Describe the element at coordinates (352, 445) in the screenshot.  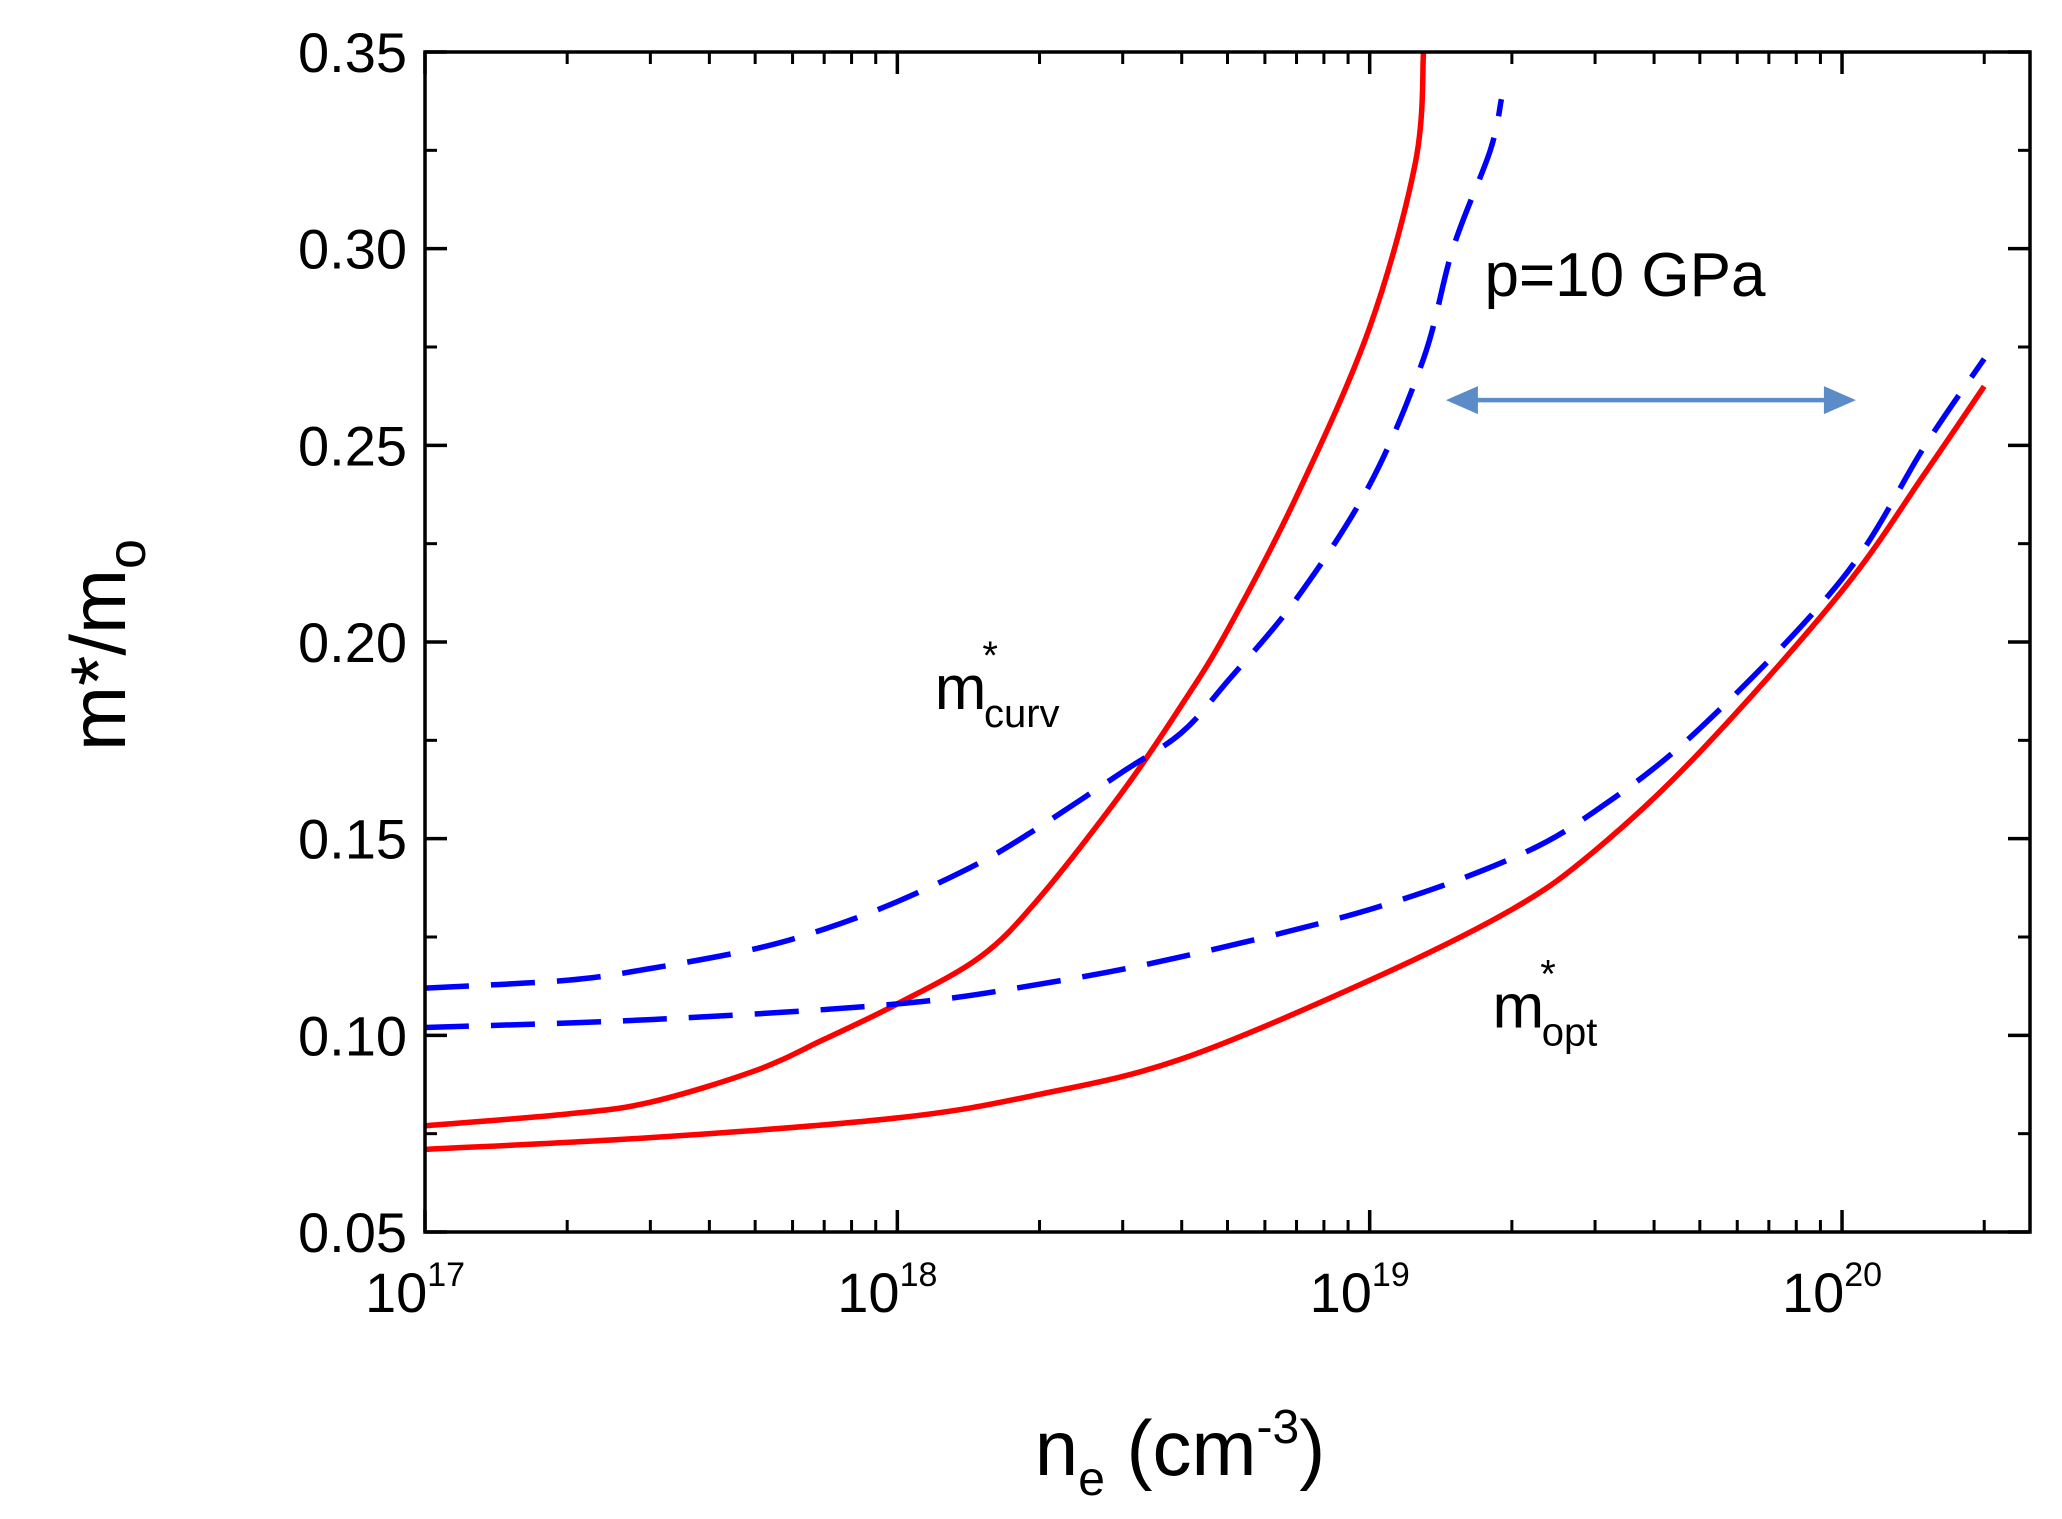
I see `y-tick-label-4: 0.25` at that location.